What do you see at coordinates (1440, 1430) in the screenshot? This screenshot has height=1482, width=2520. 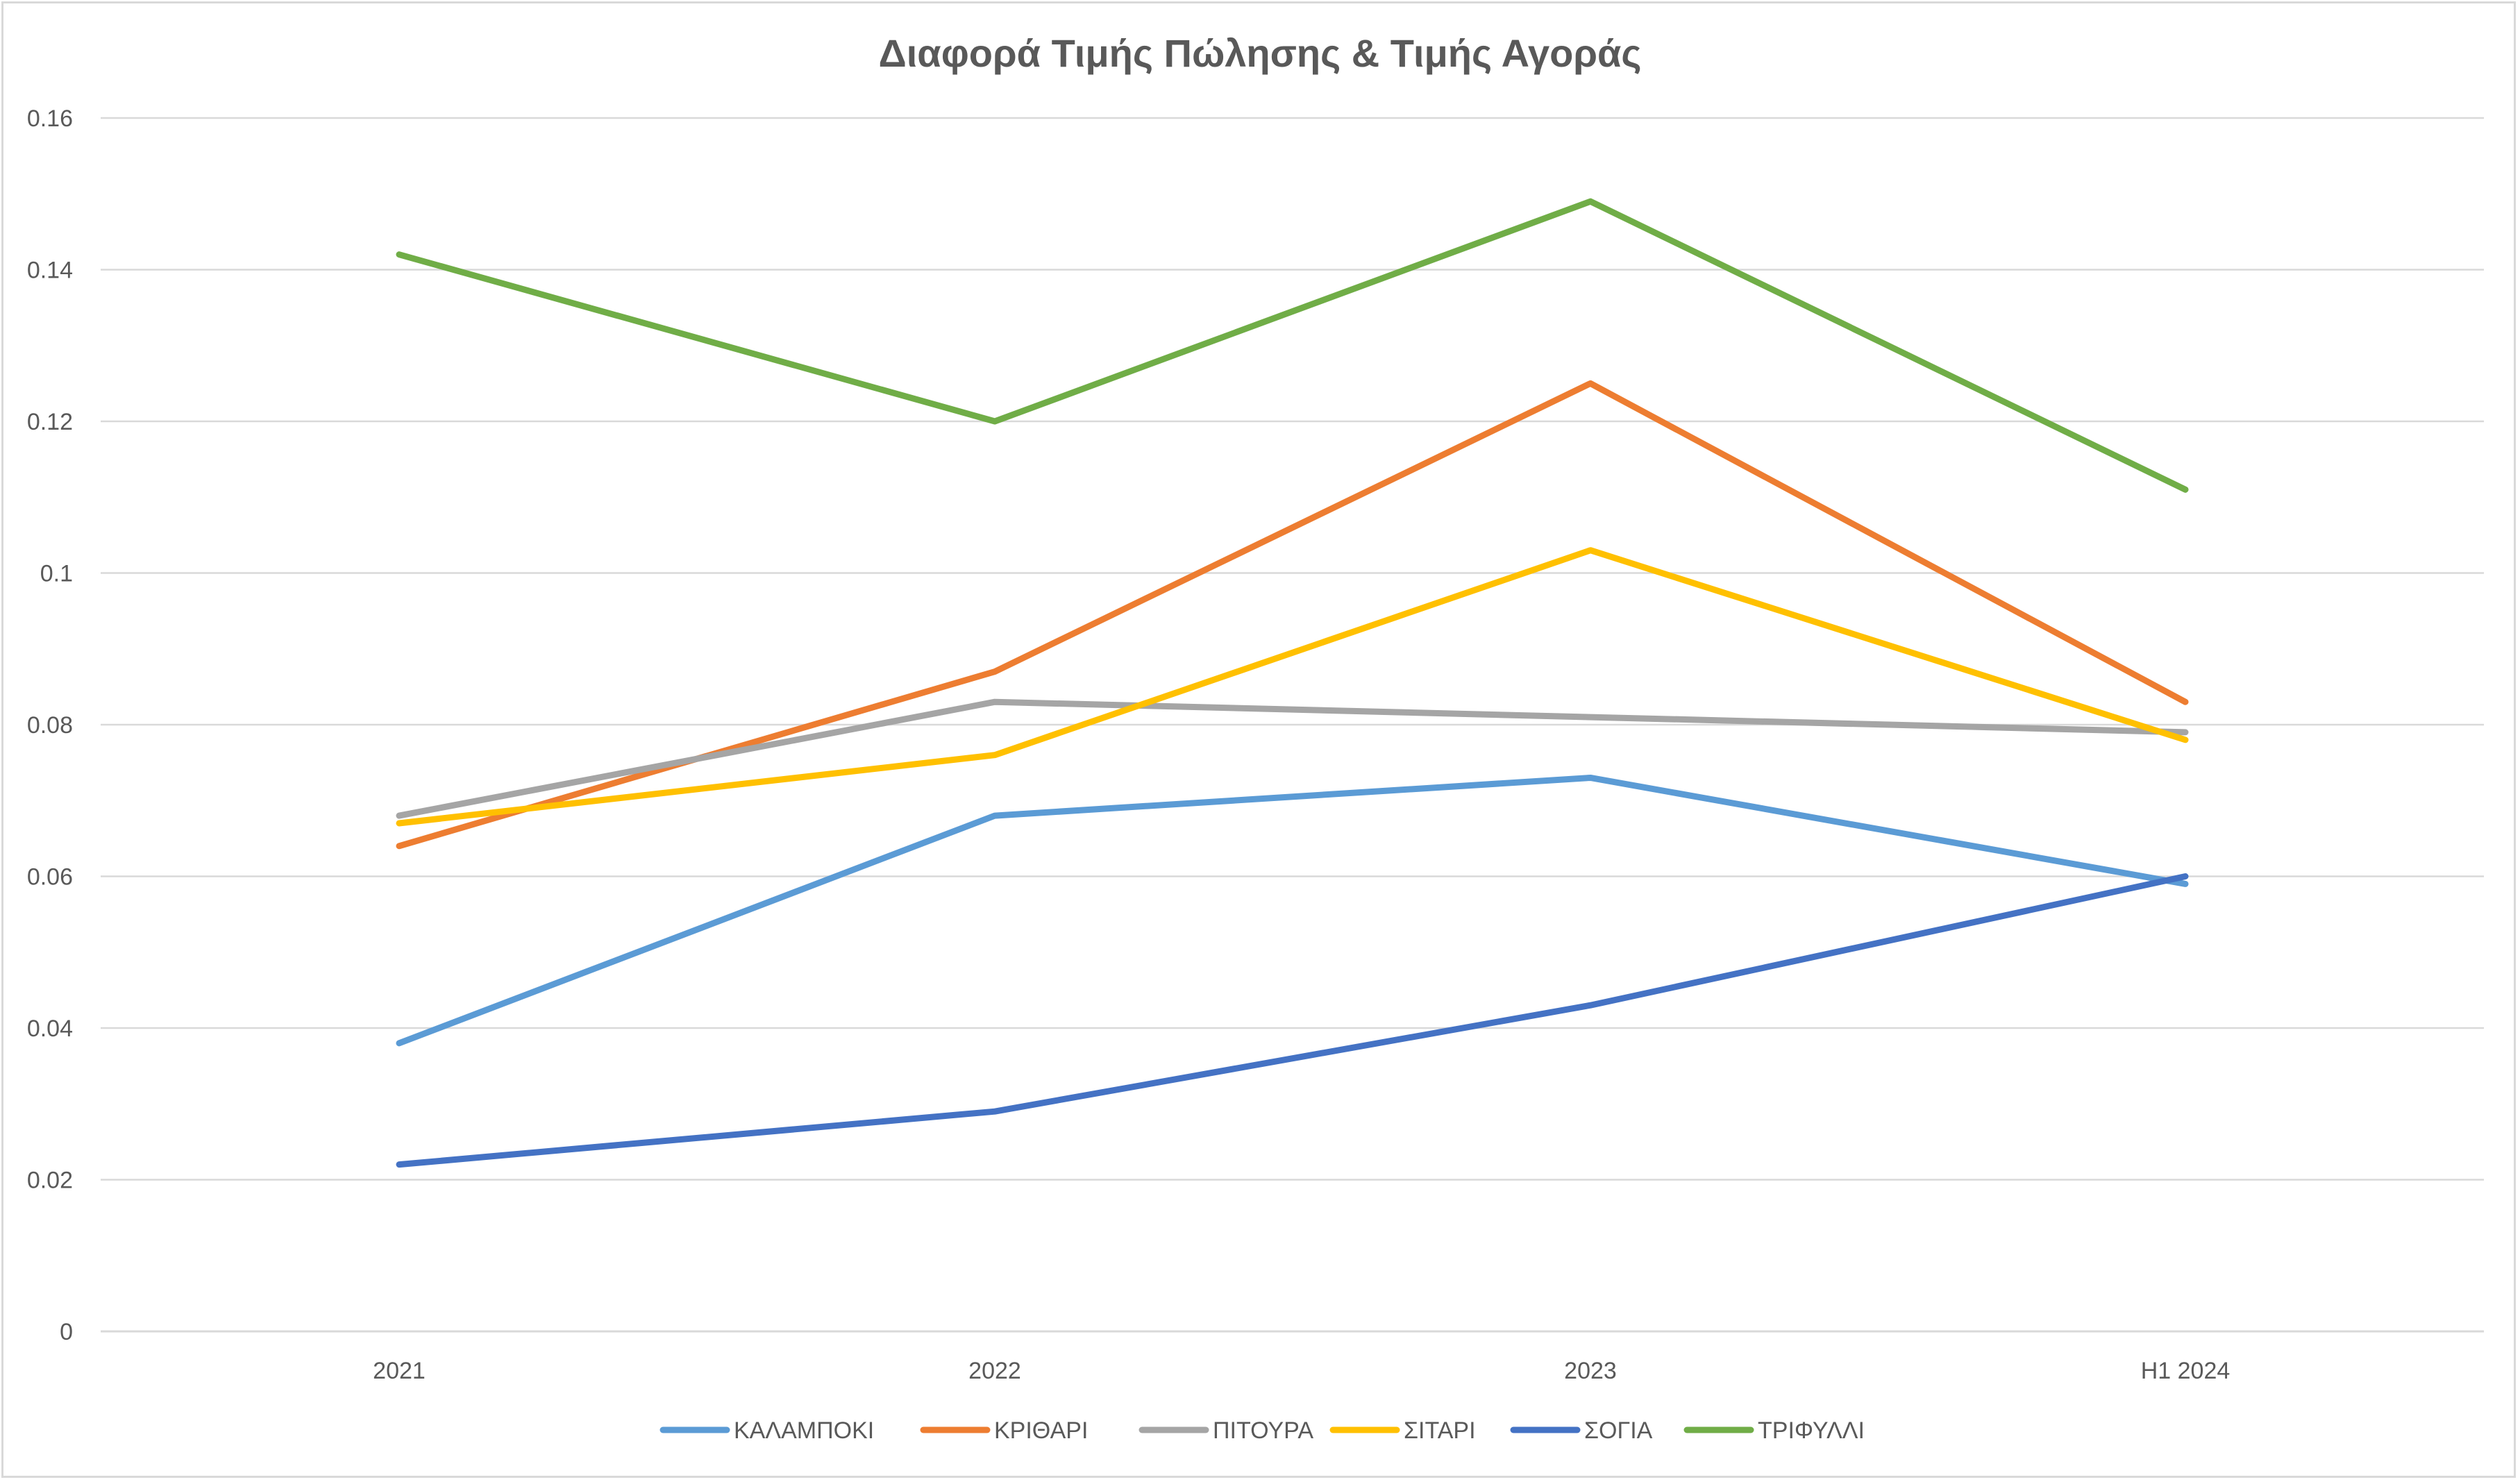 I see `legend-label: ΣΙΤΑΡΙ` at bounding box center [1440, 1430].